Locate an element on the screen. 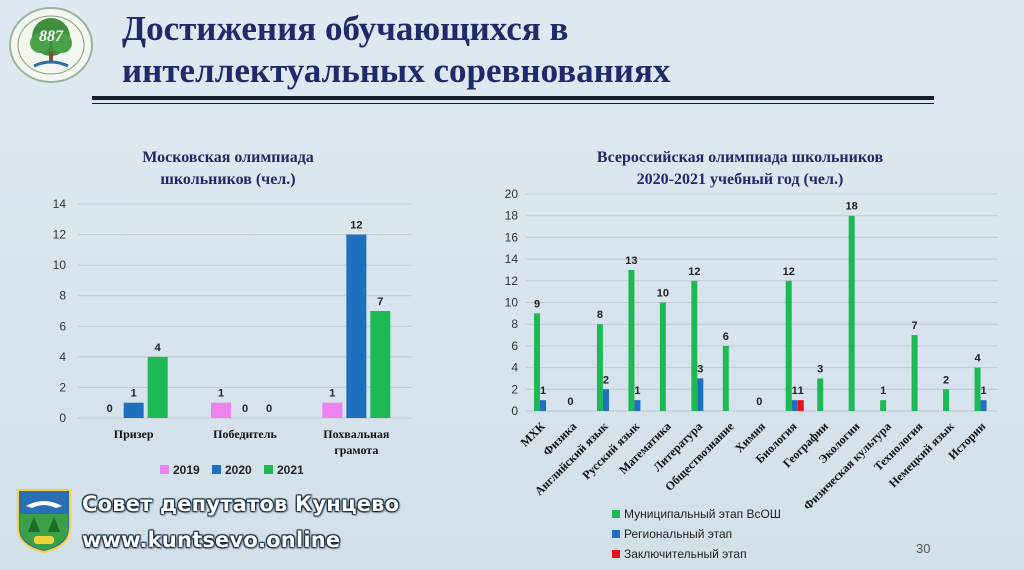 The image size is (1024, 570). chart2-value-label: 13 is located at coordinates (631, 261).